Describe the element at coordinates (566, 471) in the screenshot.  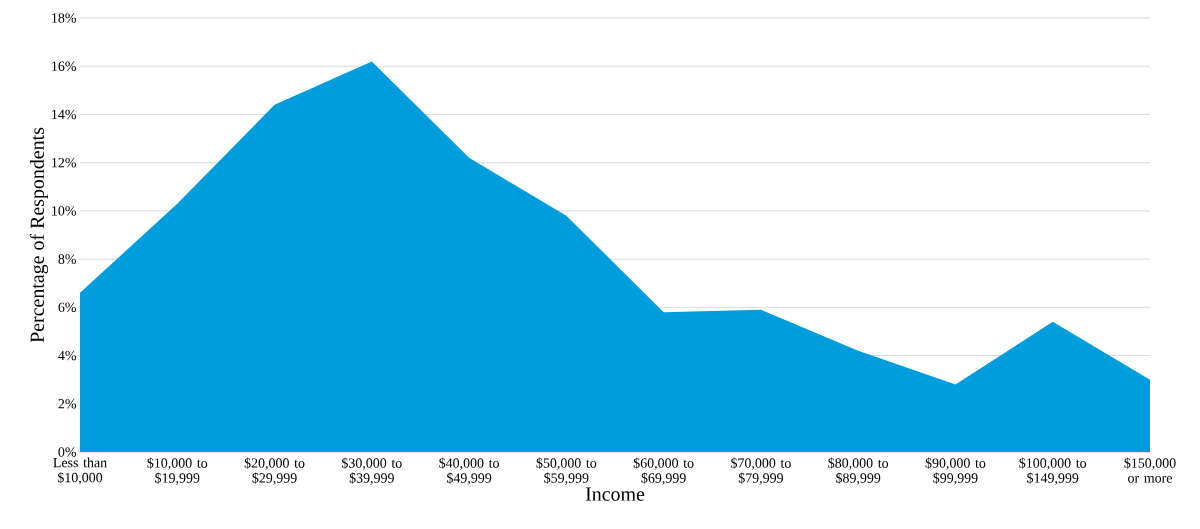
I see `x-tick-label: $50,000 to $59,999` at that location.